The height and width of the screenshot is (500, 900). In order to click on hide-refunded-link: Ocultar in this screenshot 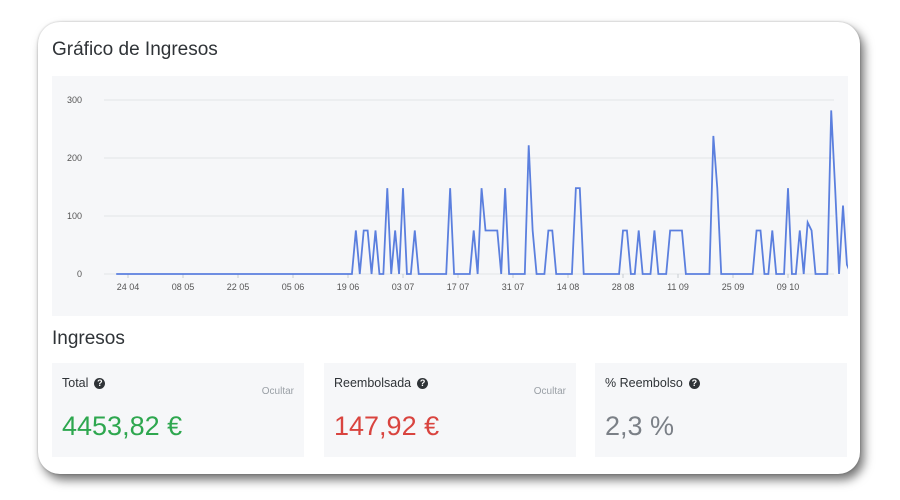, I will do `click(549, 391)`.